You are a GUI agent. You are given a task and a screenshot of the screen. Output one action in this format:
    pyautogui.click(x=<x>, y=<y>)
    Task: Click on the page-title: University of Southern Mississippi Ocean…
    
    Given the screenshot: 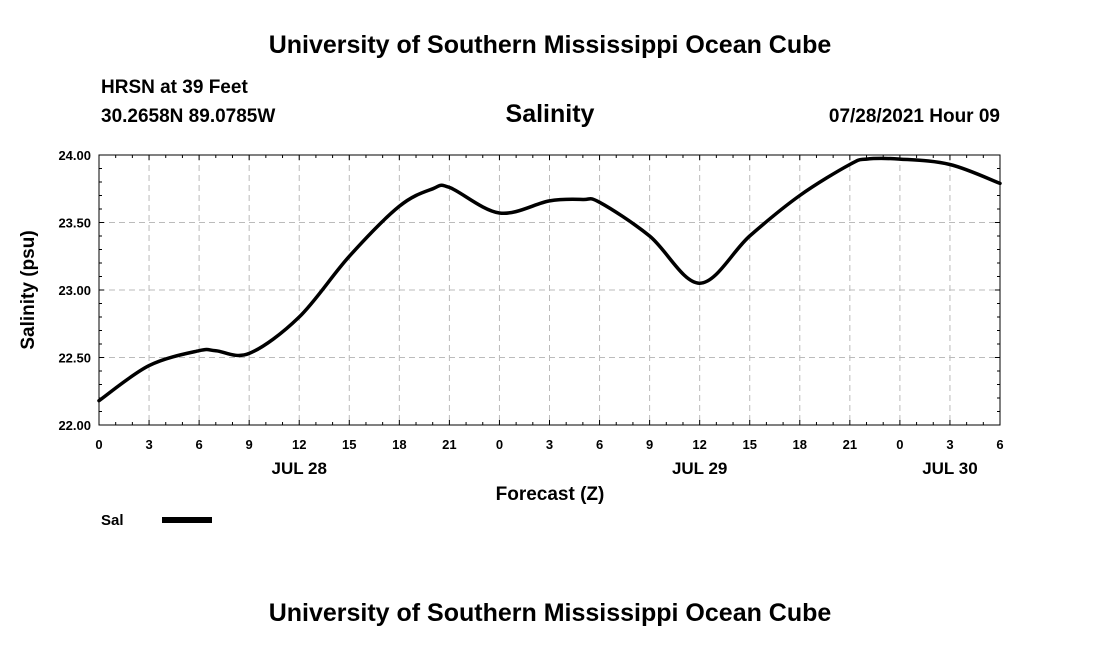 What is the action you would take?
    pyautogui.click(x=550, y=45)
    